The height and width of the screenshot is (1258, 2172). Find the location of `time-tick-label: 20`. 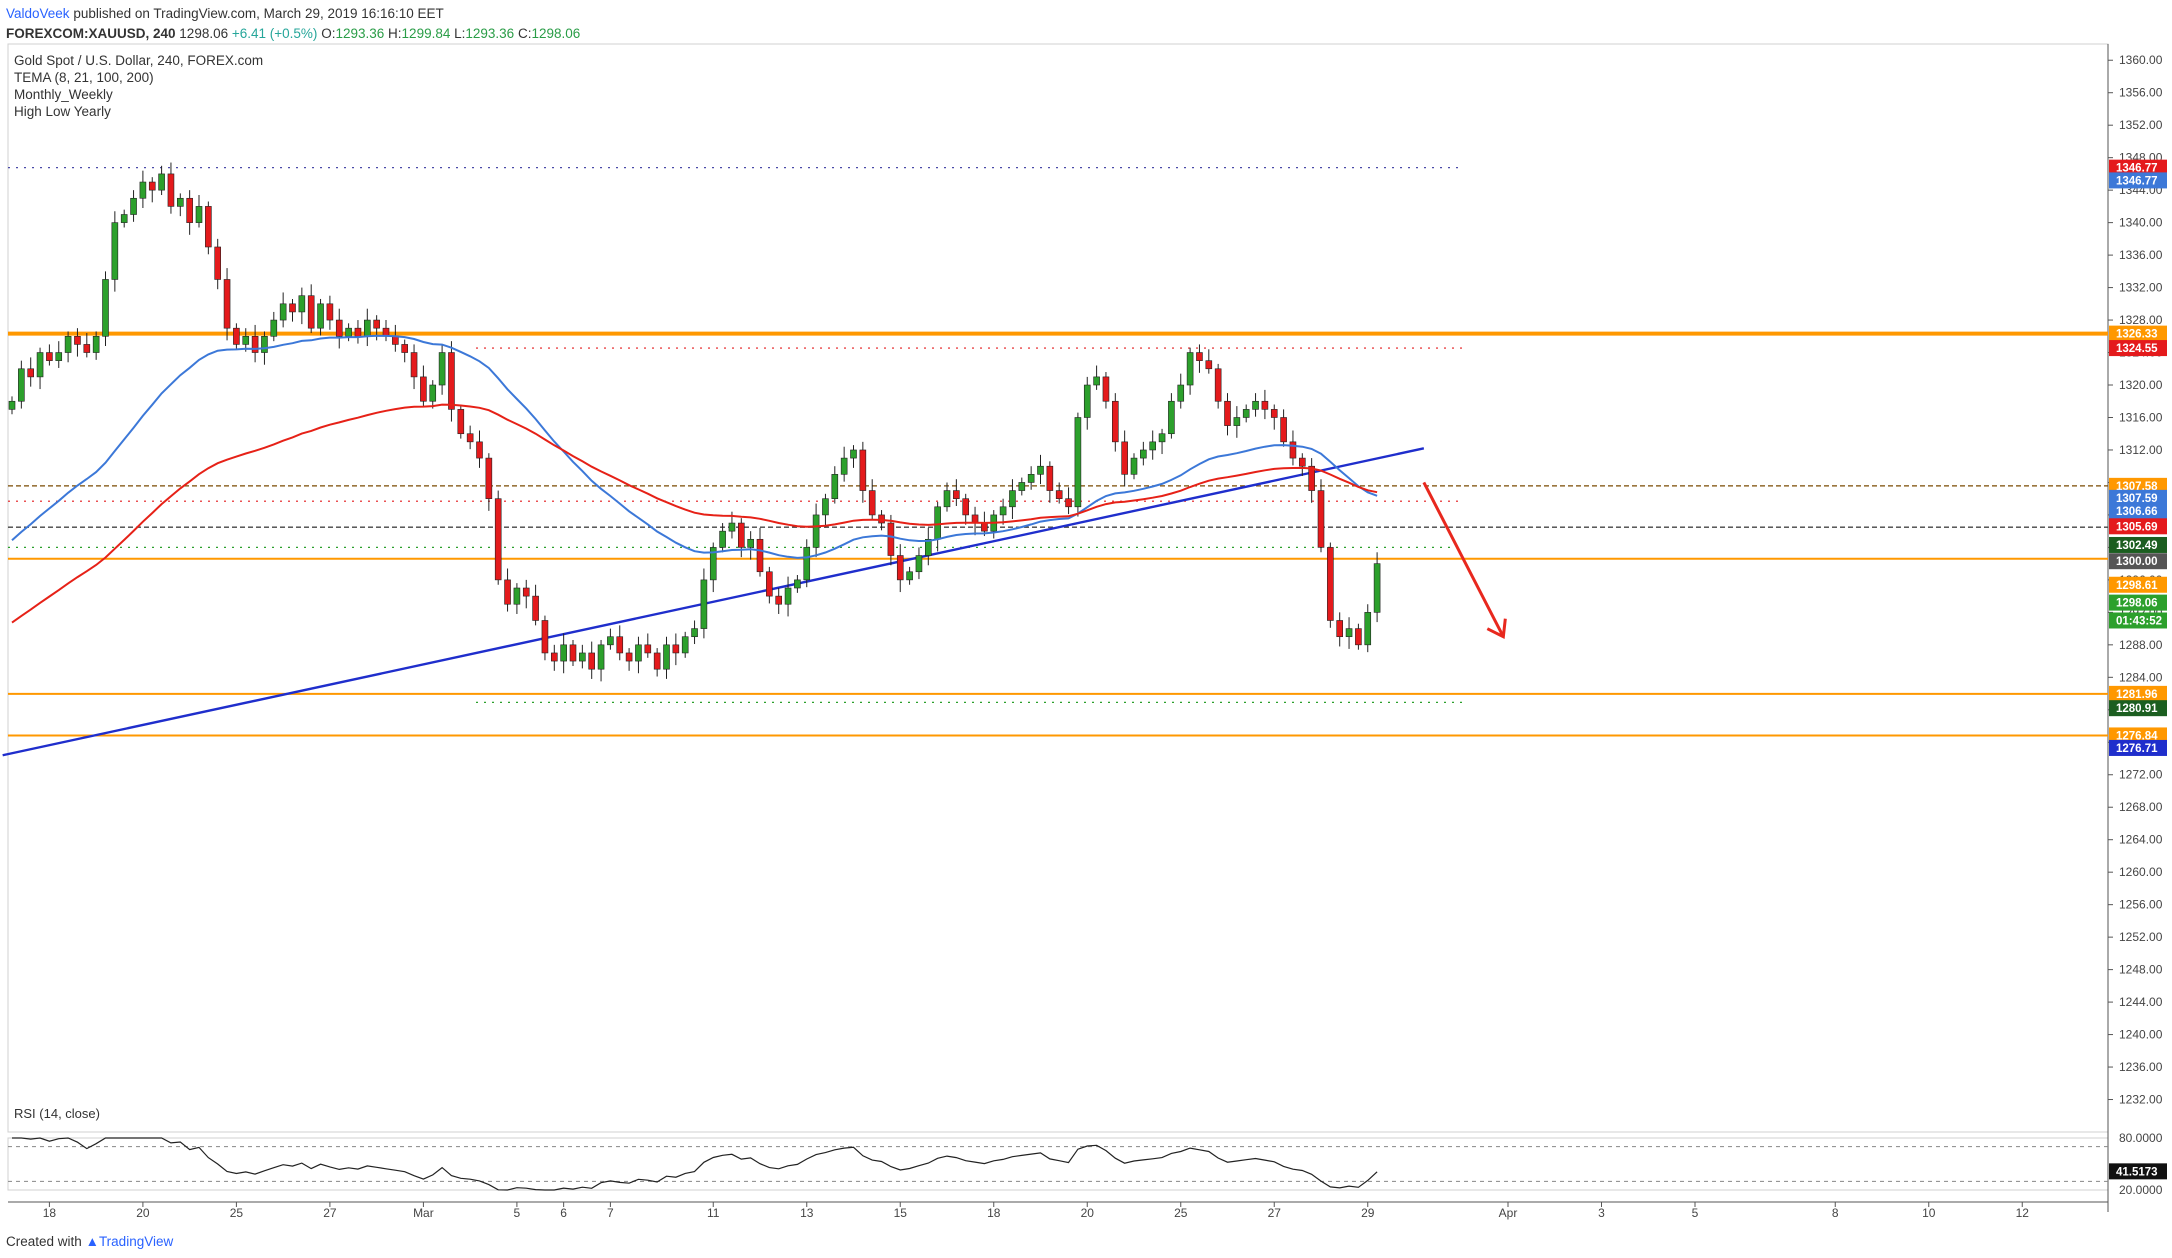

time-tick-label: 20 is located at coordinates (143, 1213).